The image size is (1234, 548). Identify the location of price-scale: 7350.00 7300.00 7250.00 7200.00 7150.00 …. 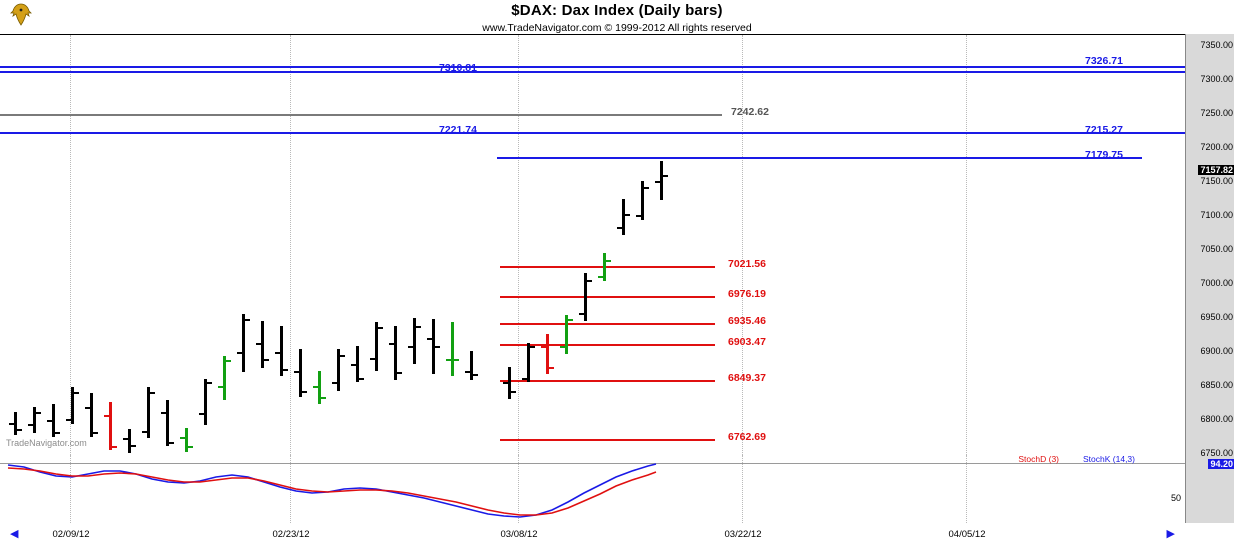
(1209, 278).